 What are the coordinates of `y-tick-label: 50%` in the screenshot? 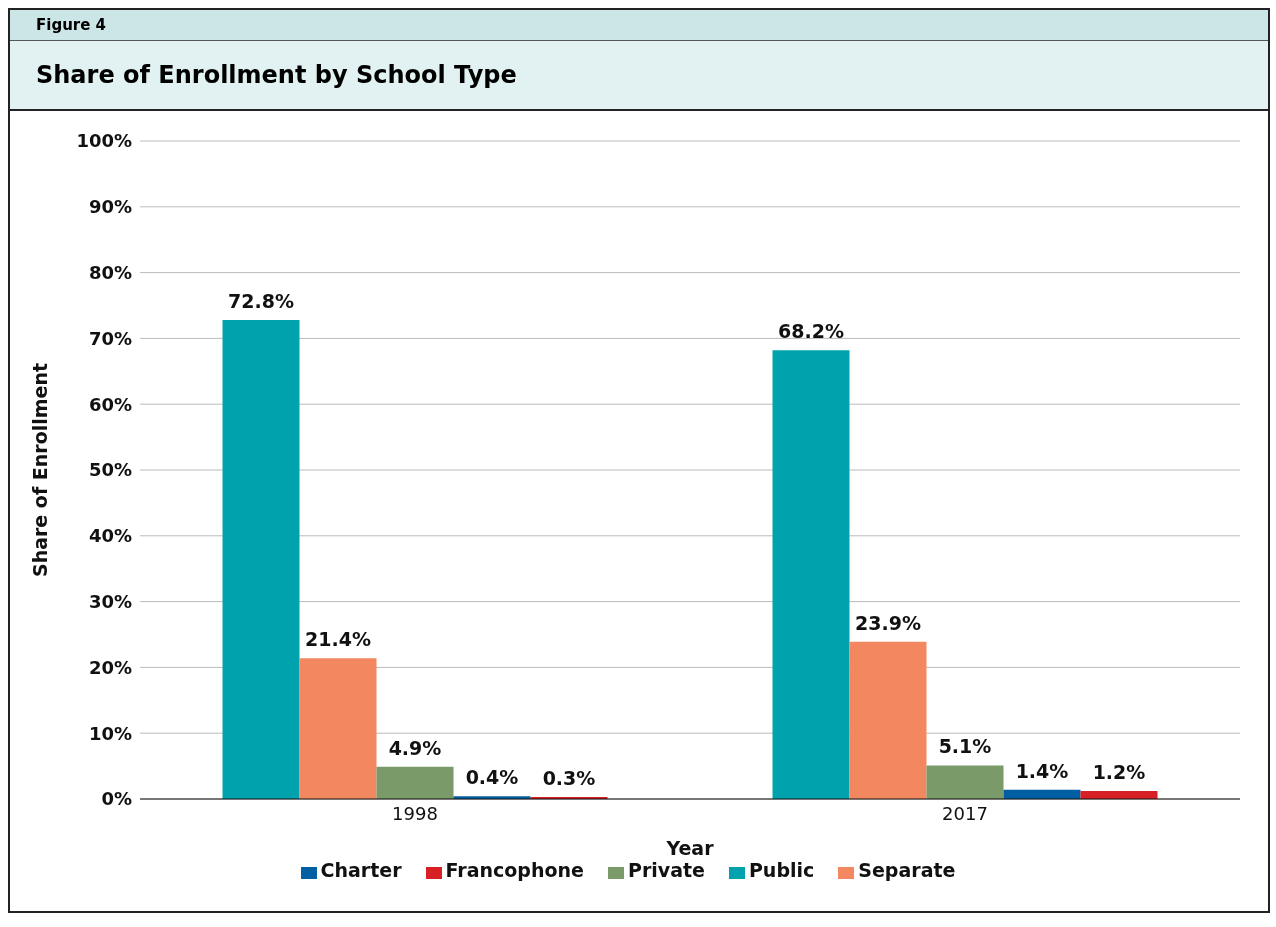 It's located at (110, 470).